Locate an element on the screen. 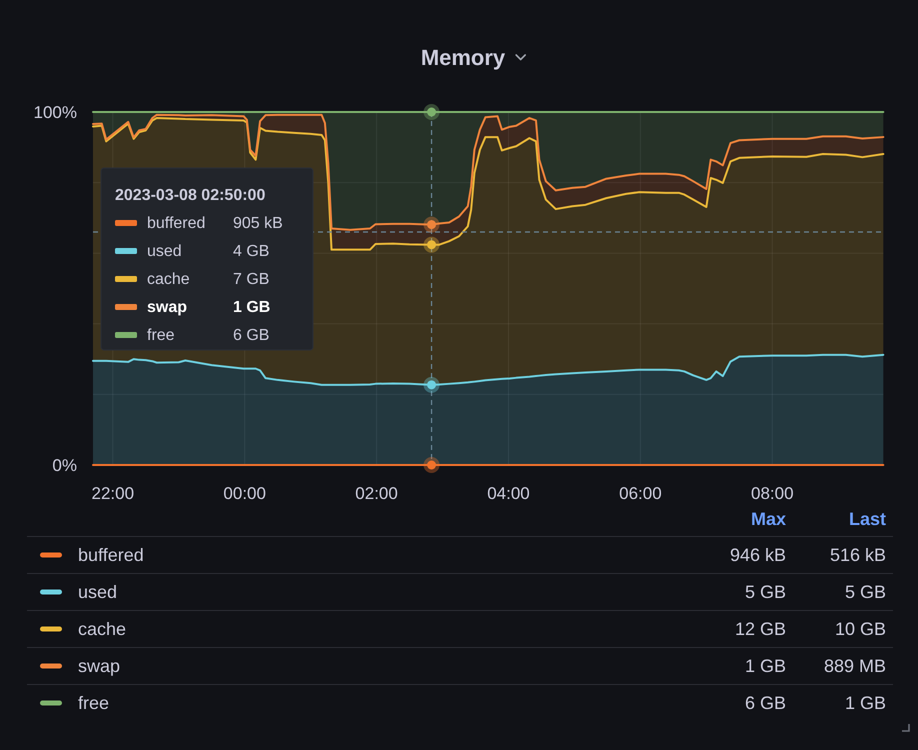  x-tick-label: 08:00 is located at coordinates (772, 493).